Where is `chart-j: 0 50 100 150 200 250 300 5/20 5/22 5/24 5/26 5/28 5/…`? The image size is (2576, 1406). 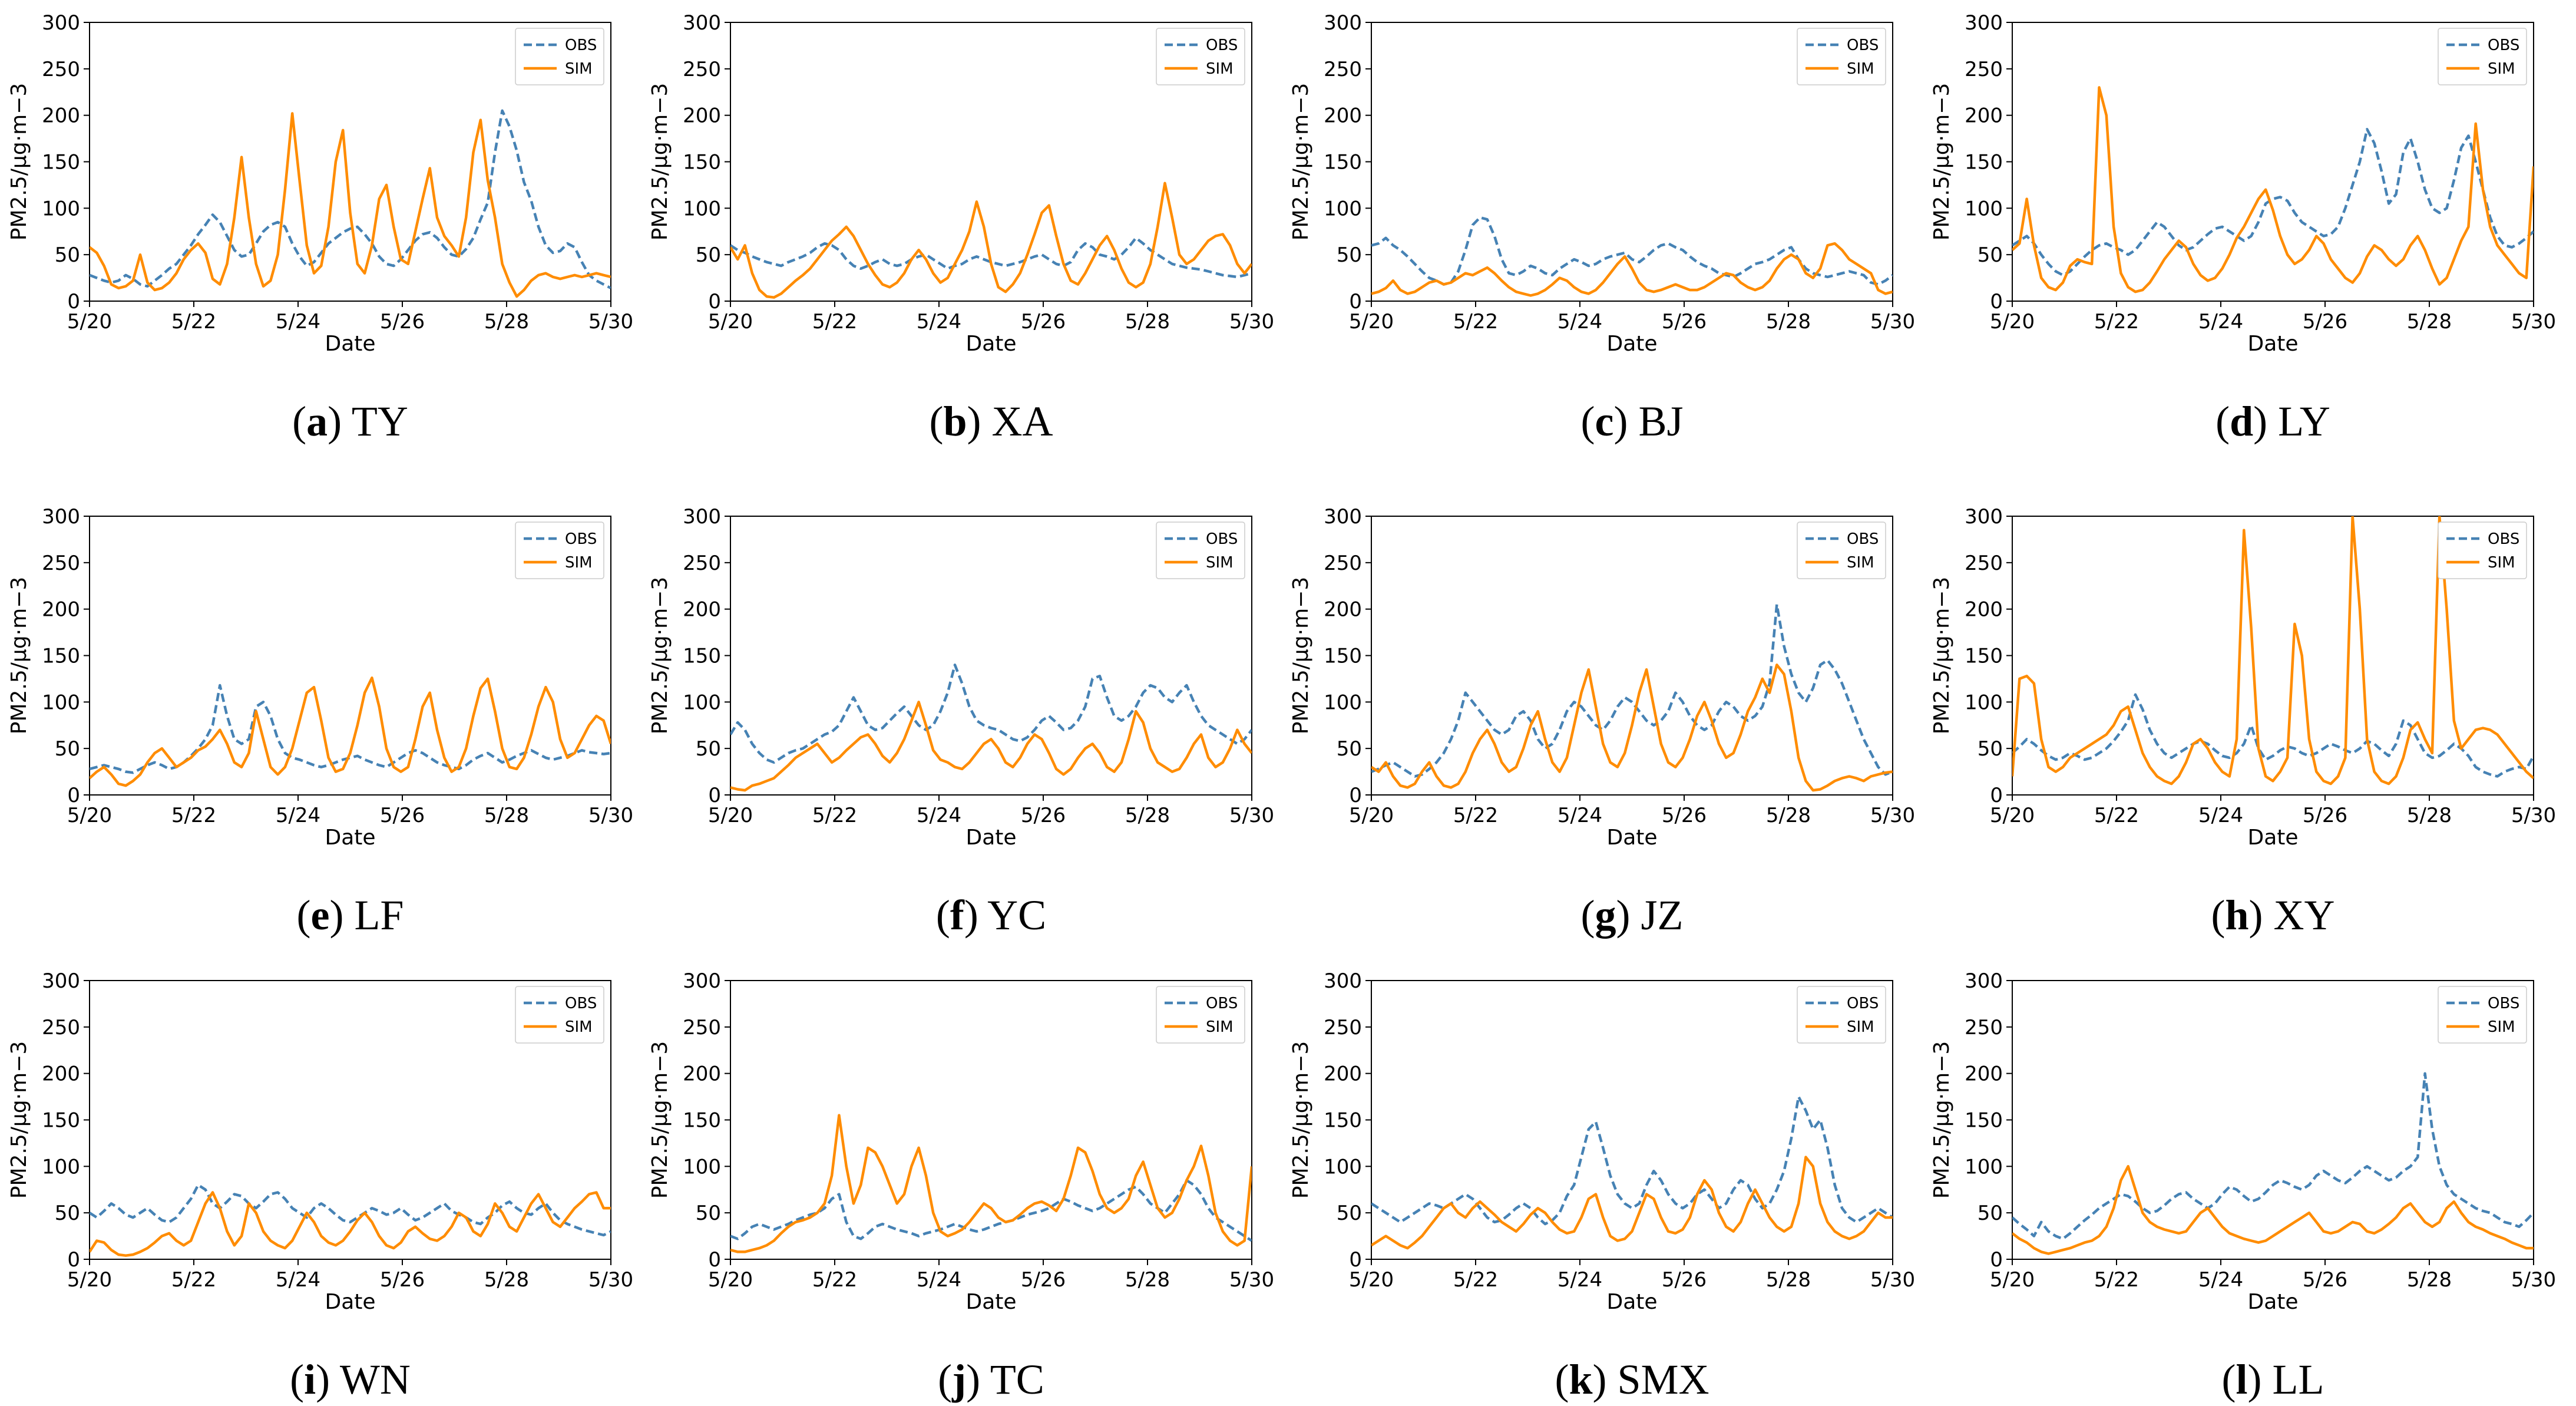
chart-j: 0 50 100 150 200 250 300 5/20 5/22 5/24 5/26 5/28 5/… is located at coordinates (961, 1186).